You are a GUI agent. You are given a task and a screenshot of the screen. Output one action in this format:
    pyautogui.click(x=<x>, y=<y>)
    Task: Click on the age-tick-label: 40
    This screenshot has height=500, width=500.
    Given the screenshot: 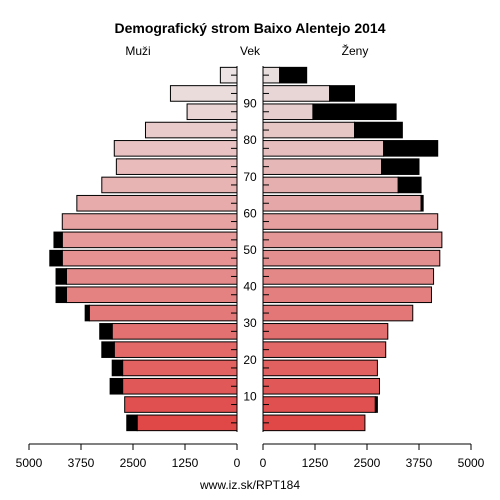 What is the action you would take?
    pyautogui.click(x=250, y=287)
    